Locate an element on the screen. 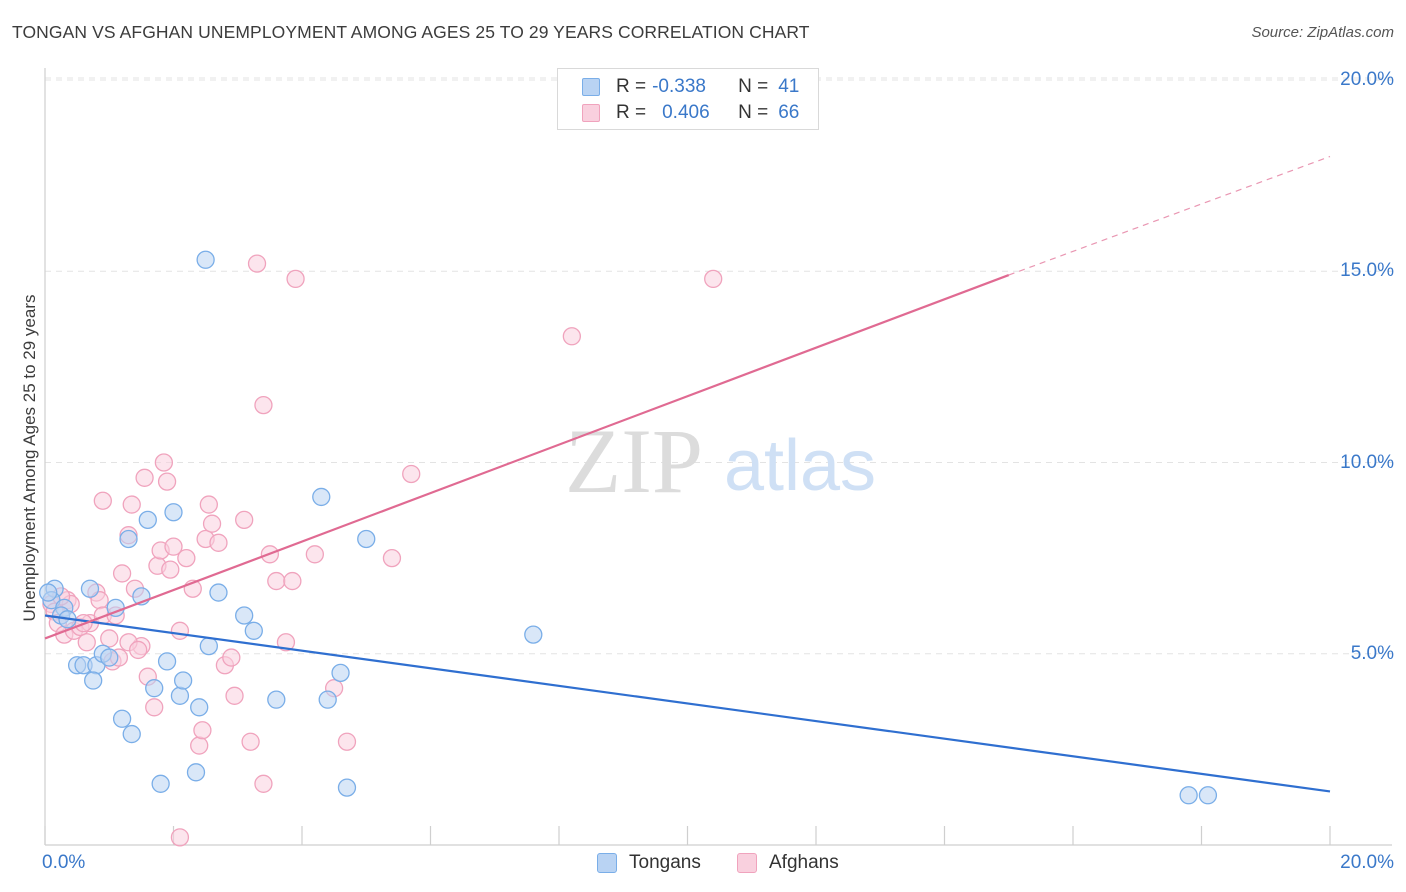 The image size is (1406, 892). trend-line-afghans-extension is located at coordinates (1169, 215).